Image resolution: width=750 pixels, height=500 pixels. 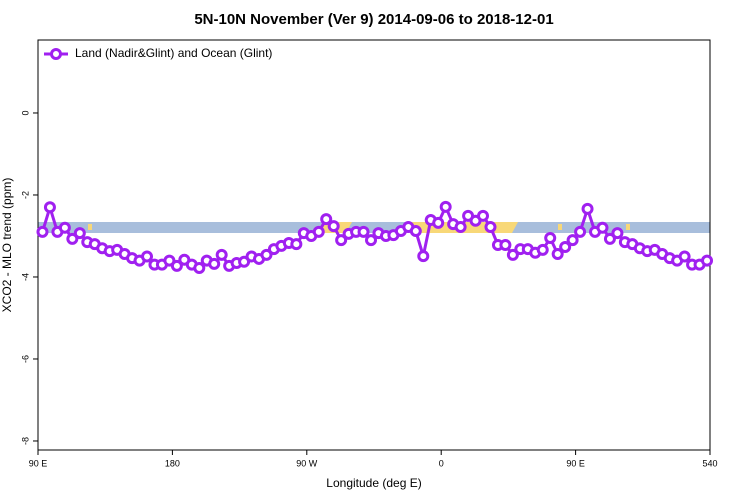 I want to click on ocean-band, so click(x=374, y=227).